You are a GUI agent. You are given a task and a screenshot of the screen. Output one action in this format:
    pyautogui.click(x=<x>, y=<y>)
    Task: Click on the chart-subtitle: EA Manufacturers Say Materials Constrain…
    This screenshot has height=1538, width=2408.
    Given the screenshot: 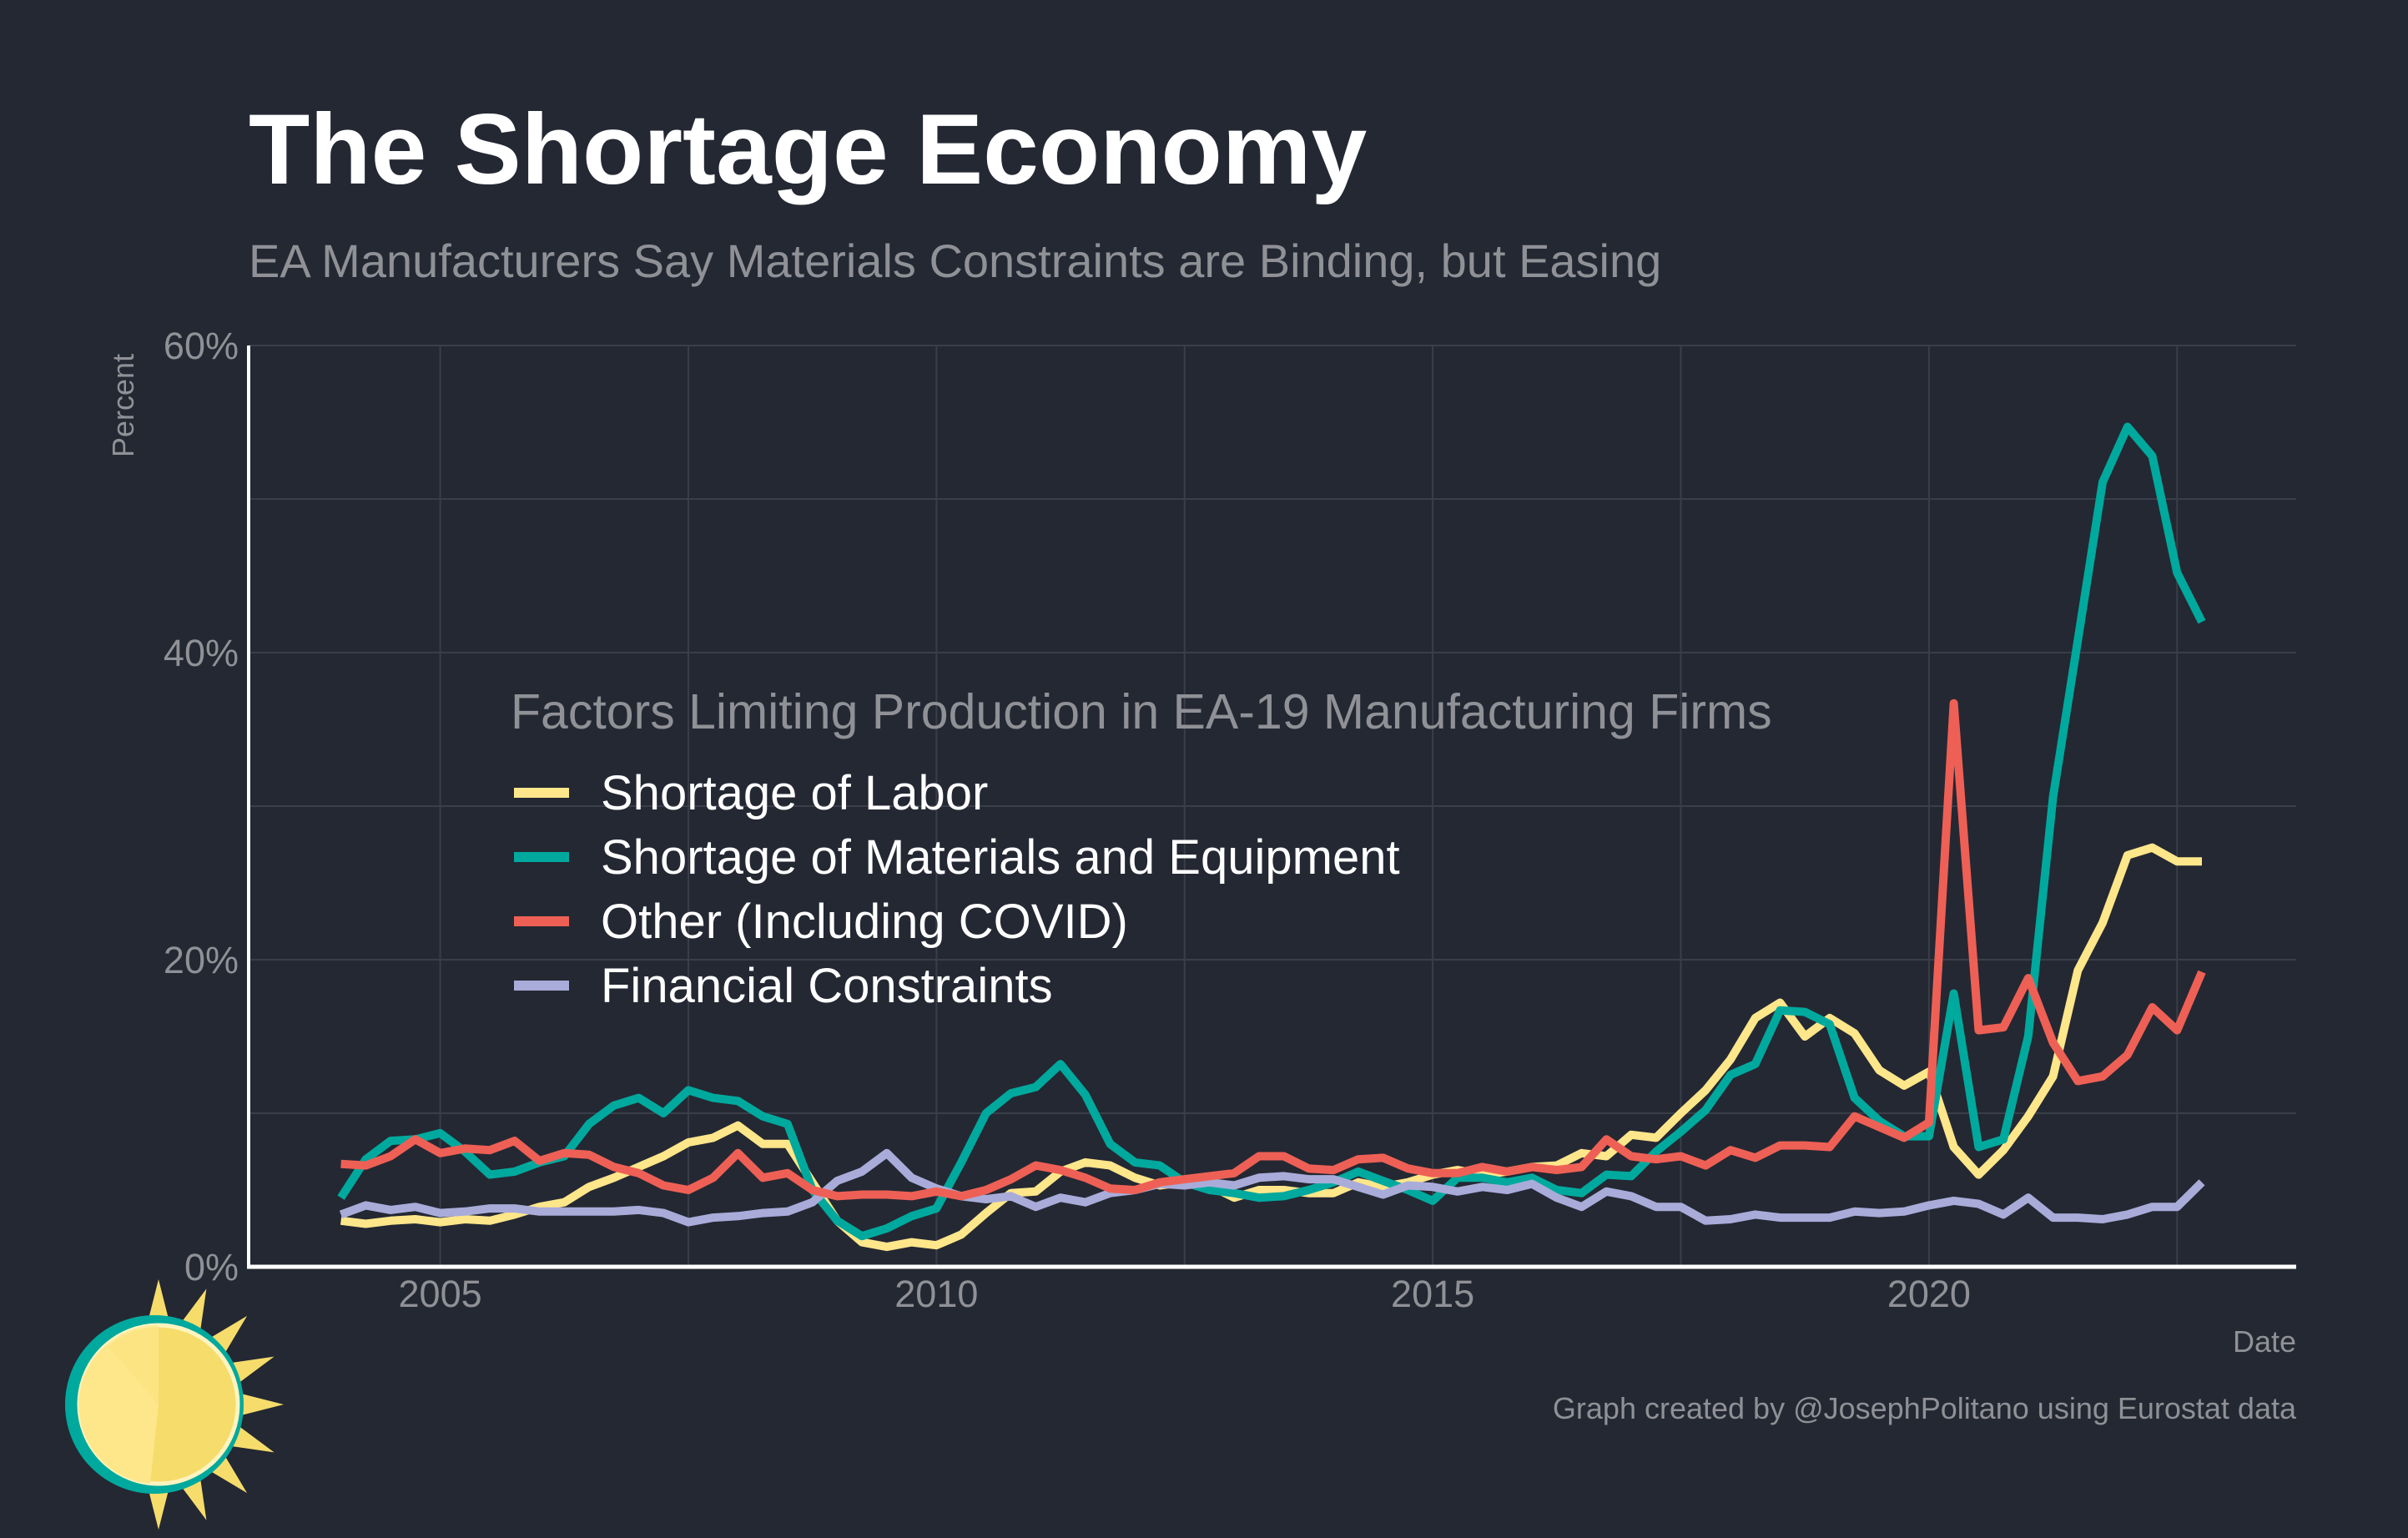 What is the action you would take?
    pyautogui.click(x=955, y=260)
    